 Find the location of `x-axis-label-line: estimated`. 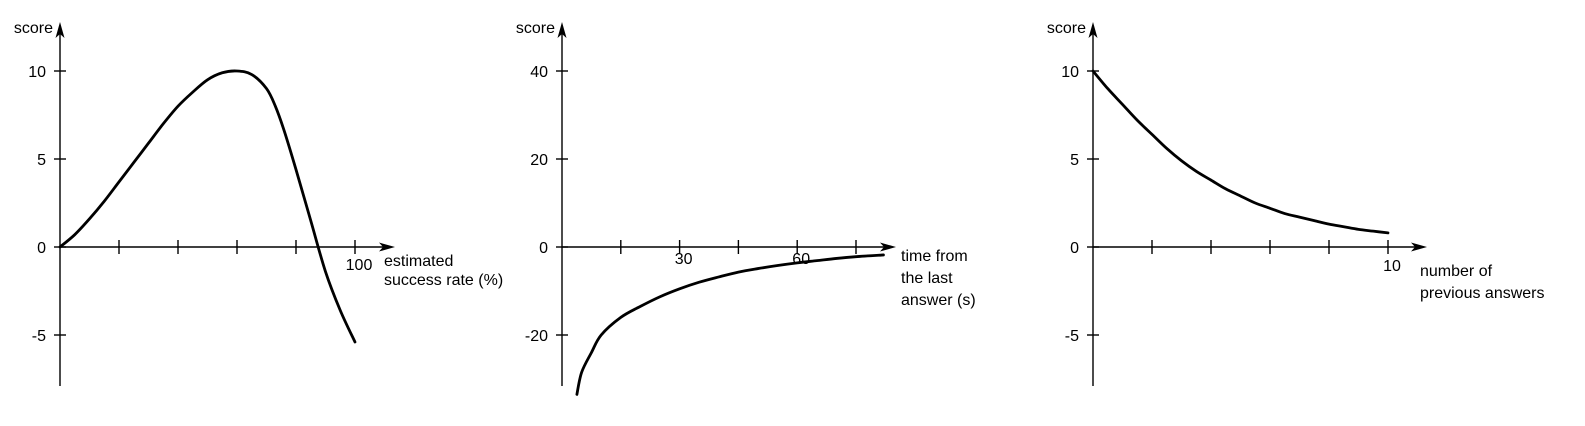

x-axis-label-line: estimated is located at coordinates (418, 261).